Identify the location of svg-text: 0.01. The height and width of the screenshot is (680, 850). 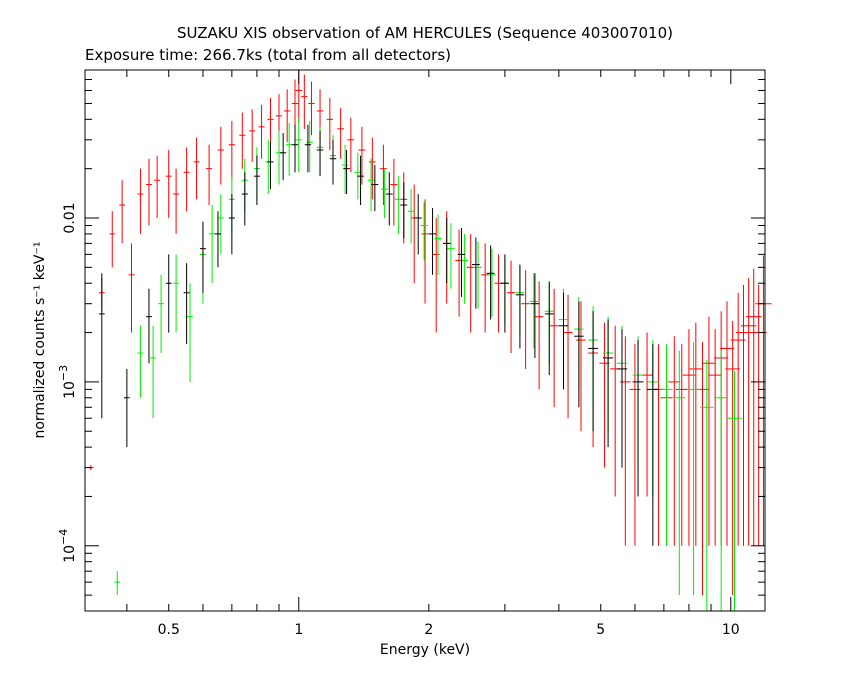
(70, 217).